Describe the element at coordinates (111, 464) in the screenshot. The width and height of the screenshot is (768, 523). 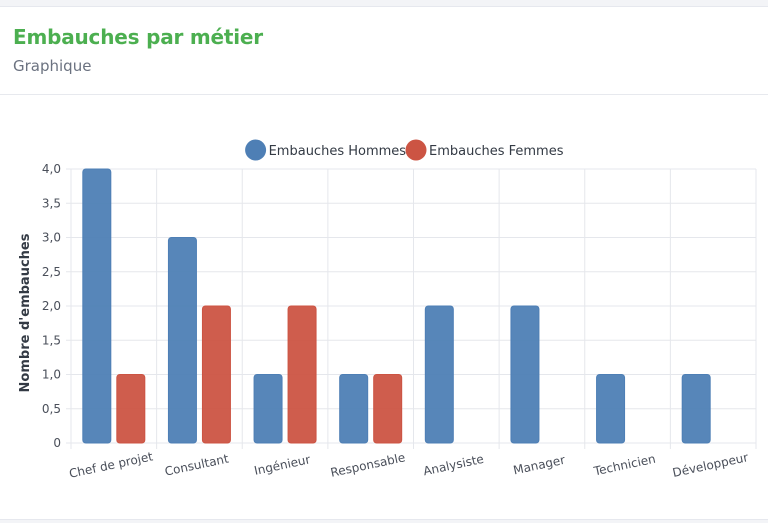
I see `x-tick-label: Chef de projet` at that location.